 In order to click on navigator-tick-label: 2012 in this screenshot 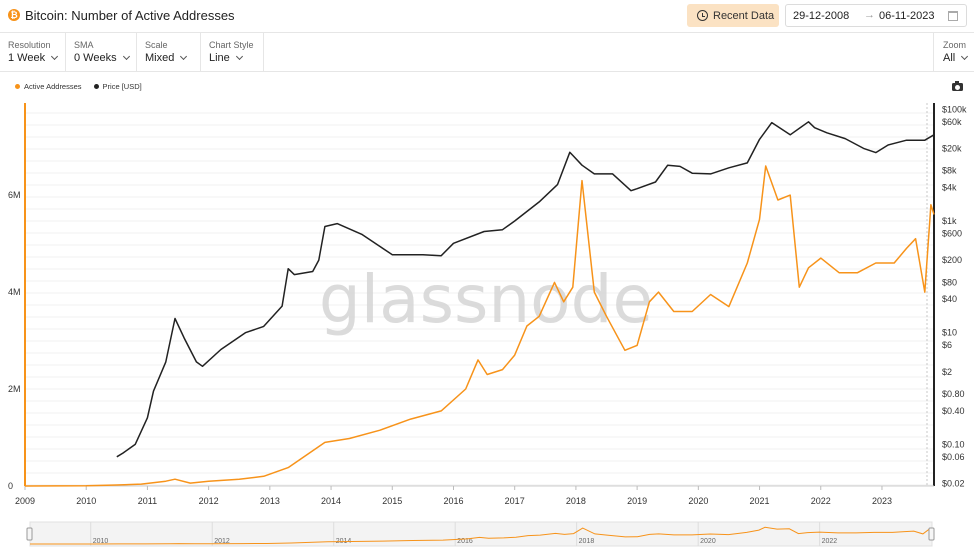, I will do `click(222, 541)`.